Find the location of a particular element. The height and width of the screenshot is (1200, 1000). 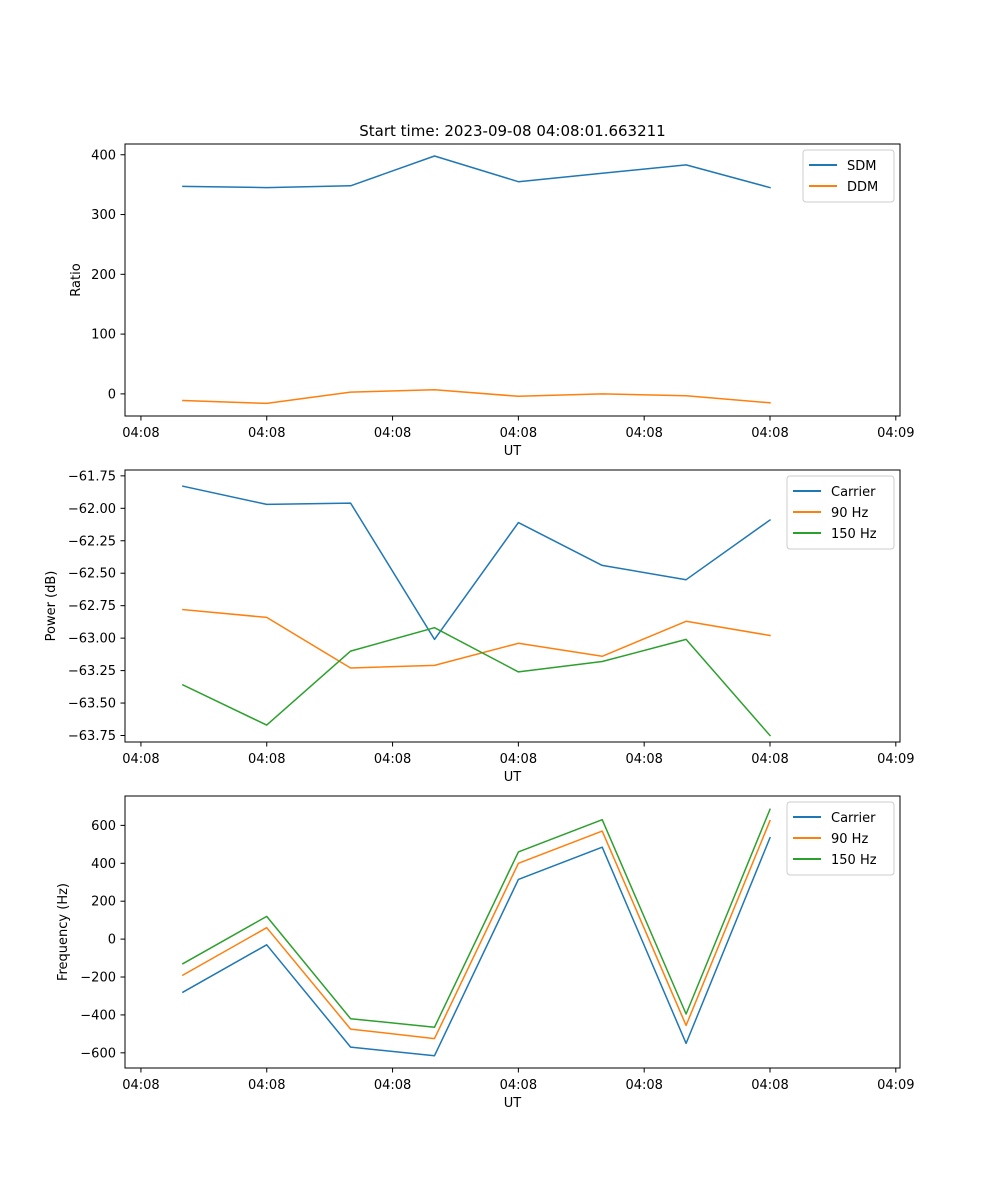

chart1-legend-label-150-hz: 150 Hz is located at coordinates (854, 534).